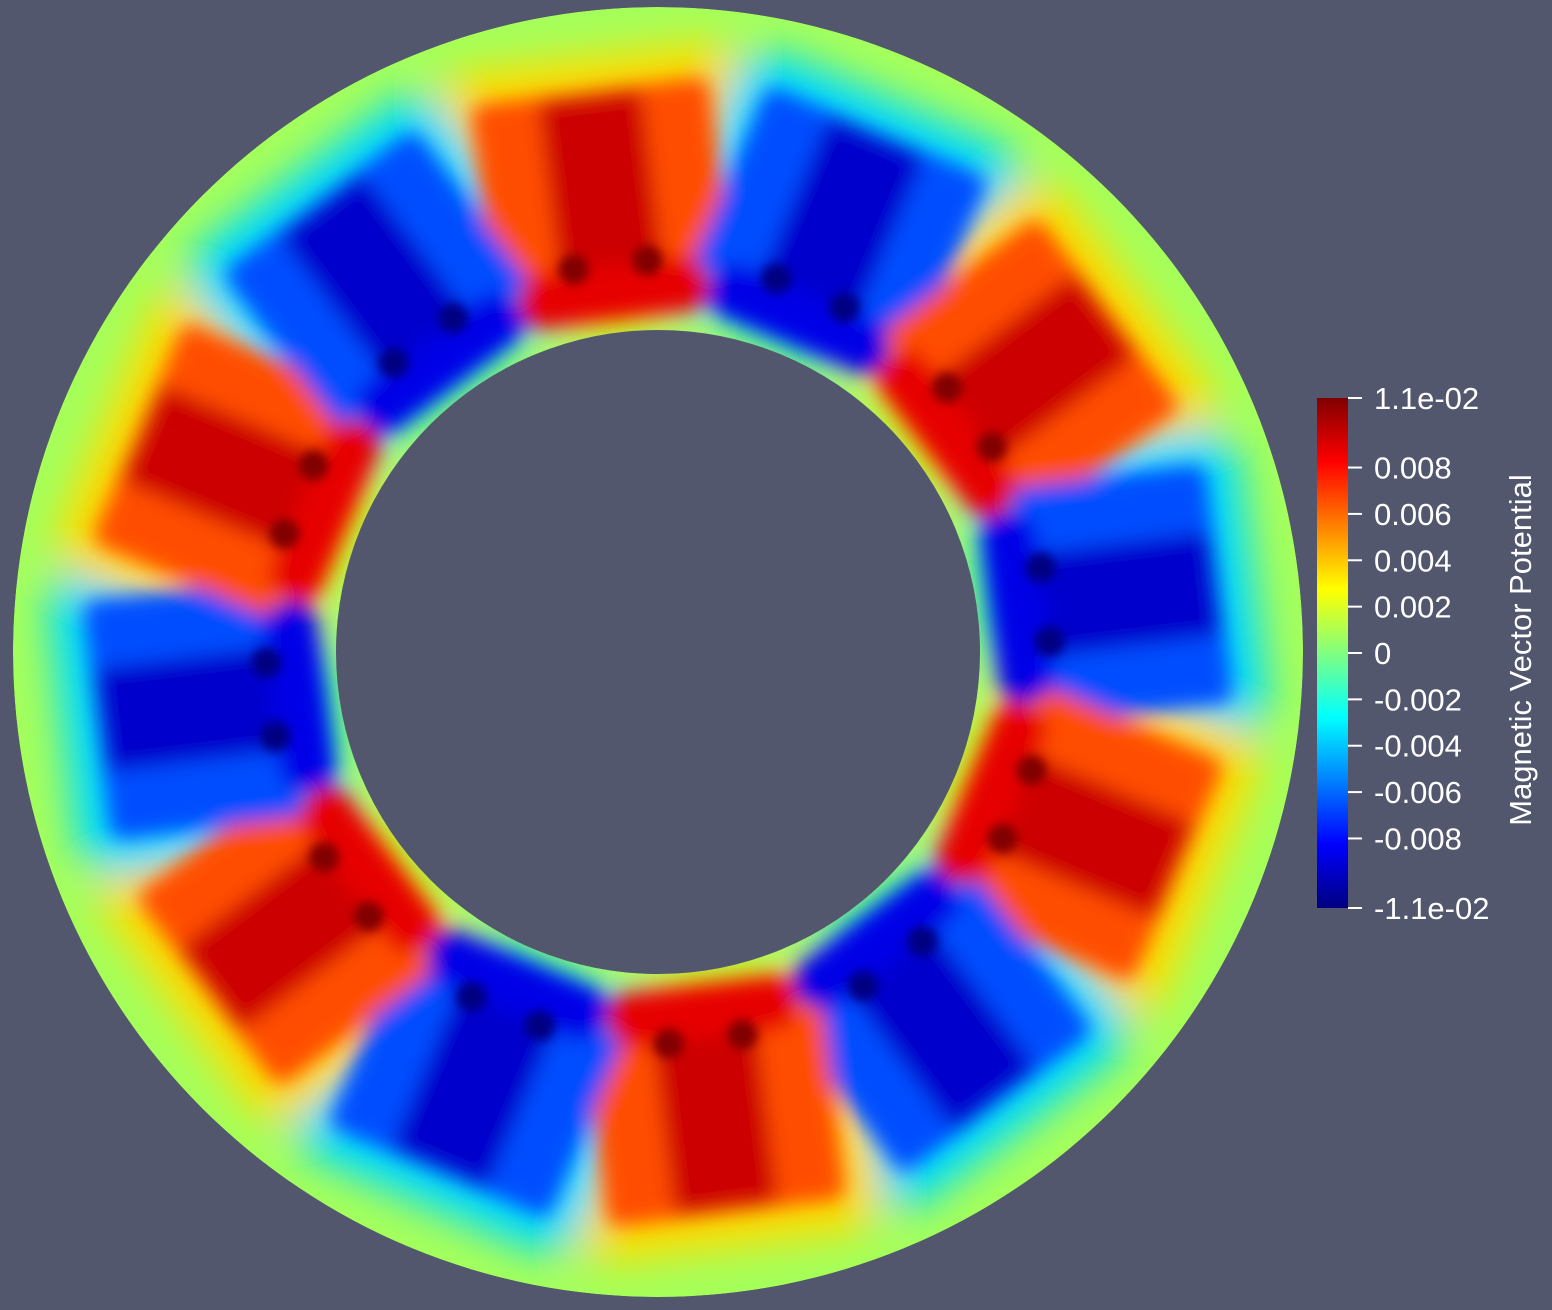 The width and height of the screenshot is (1552, 1310). Describe the element at coordinates (1418, 746) in the screenshot. I see `color-bar-tick-label: -0.004` at that location.